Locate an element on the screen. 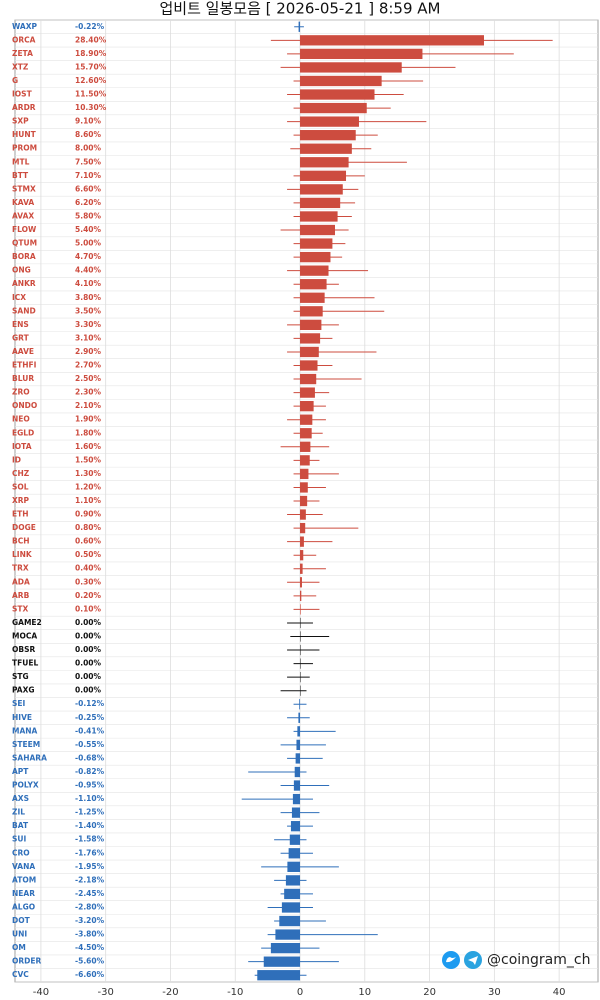 This screenshot has height=1000, width=600. value-label: 6.20% is located at coordinates (88, 202).